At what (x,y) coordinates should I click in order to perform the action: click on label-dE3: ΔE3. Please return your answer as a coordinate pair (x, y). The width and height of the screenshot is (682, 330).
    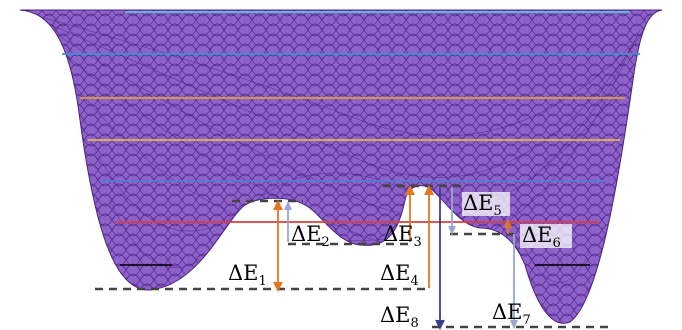
    Looking at the image, I should click on (402, 236).